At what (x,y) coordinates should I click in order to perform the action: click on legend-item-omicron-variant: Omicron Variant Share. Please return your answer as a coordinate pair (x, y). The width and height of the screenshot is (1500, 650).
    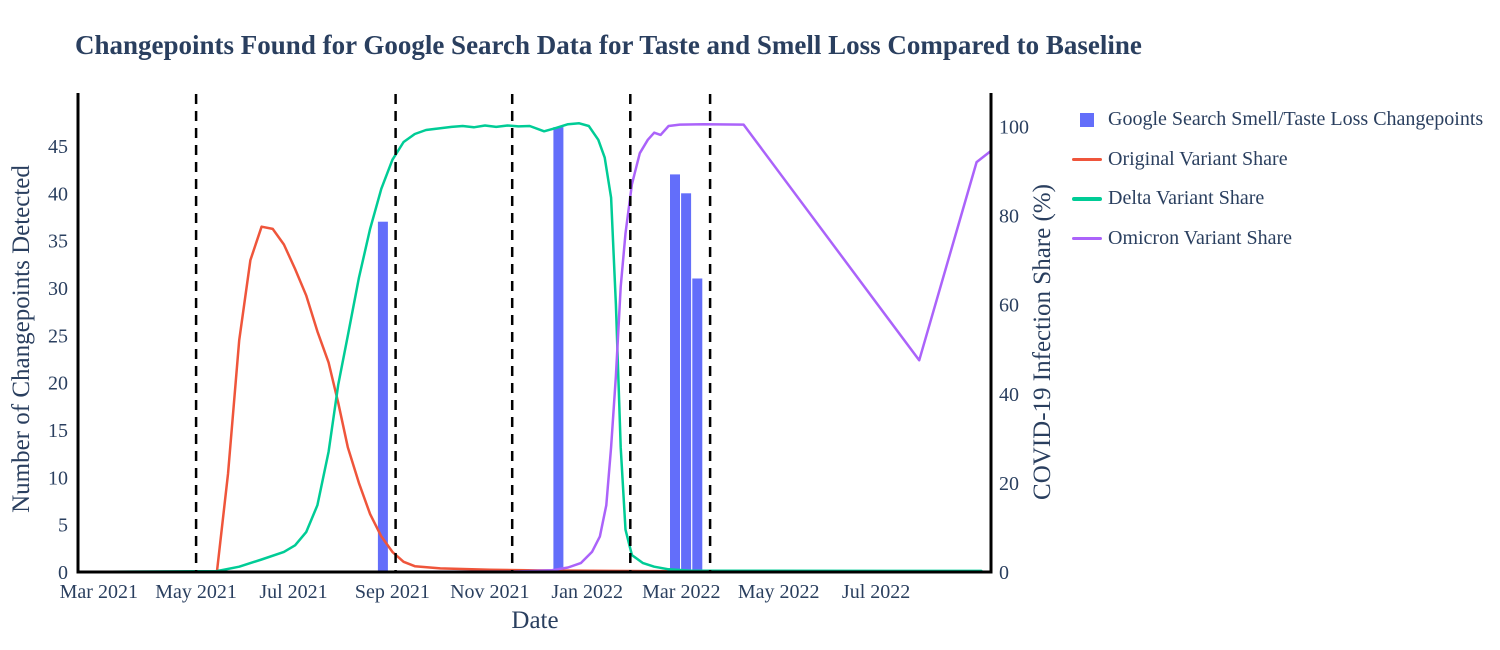
    Looking at the image, I should click on (1277, 239).